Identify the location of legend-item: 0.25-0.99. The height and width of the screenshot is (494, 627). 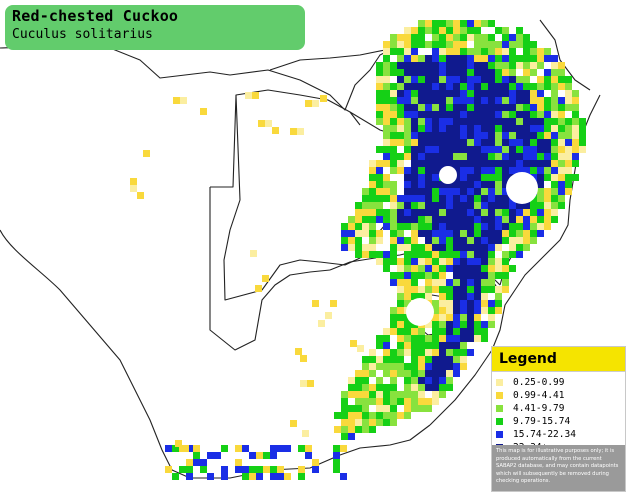
(560, 382).